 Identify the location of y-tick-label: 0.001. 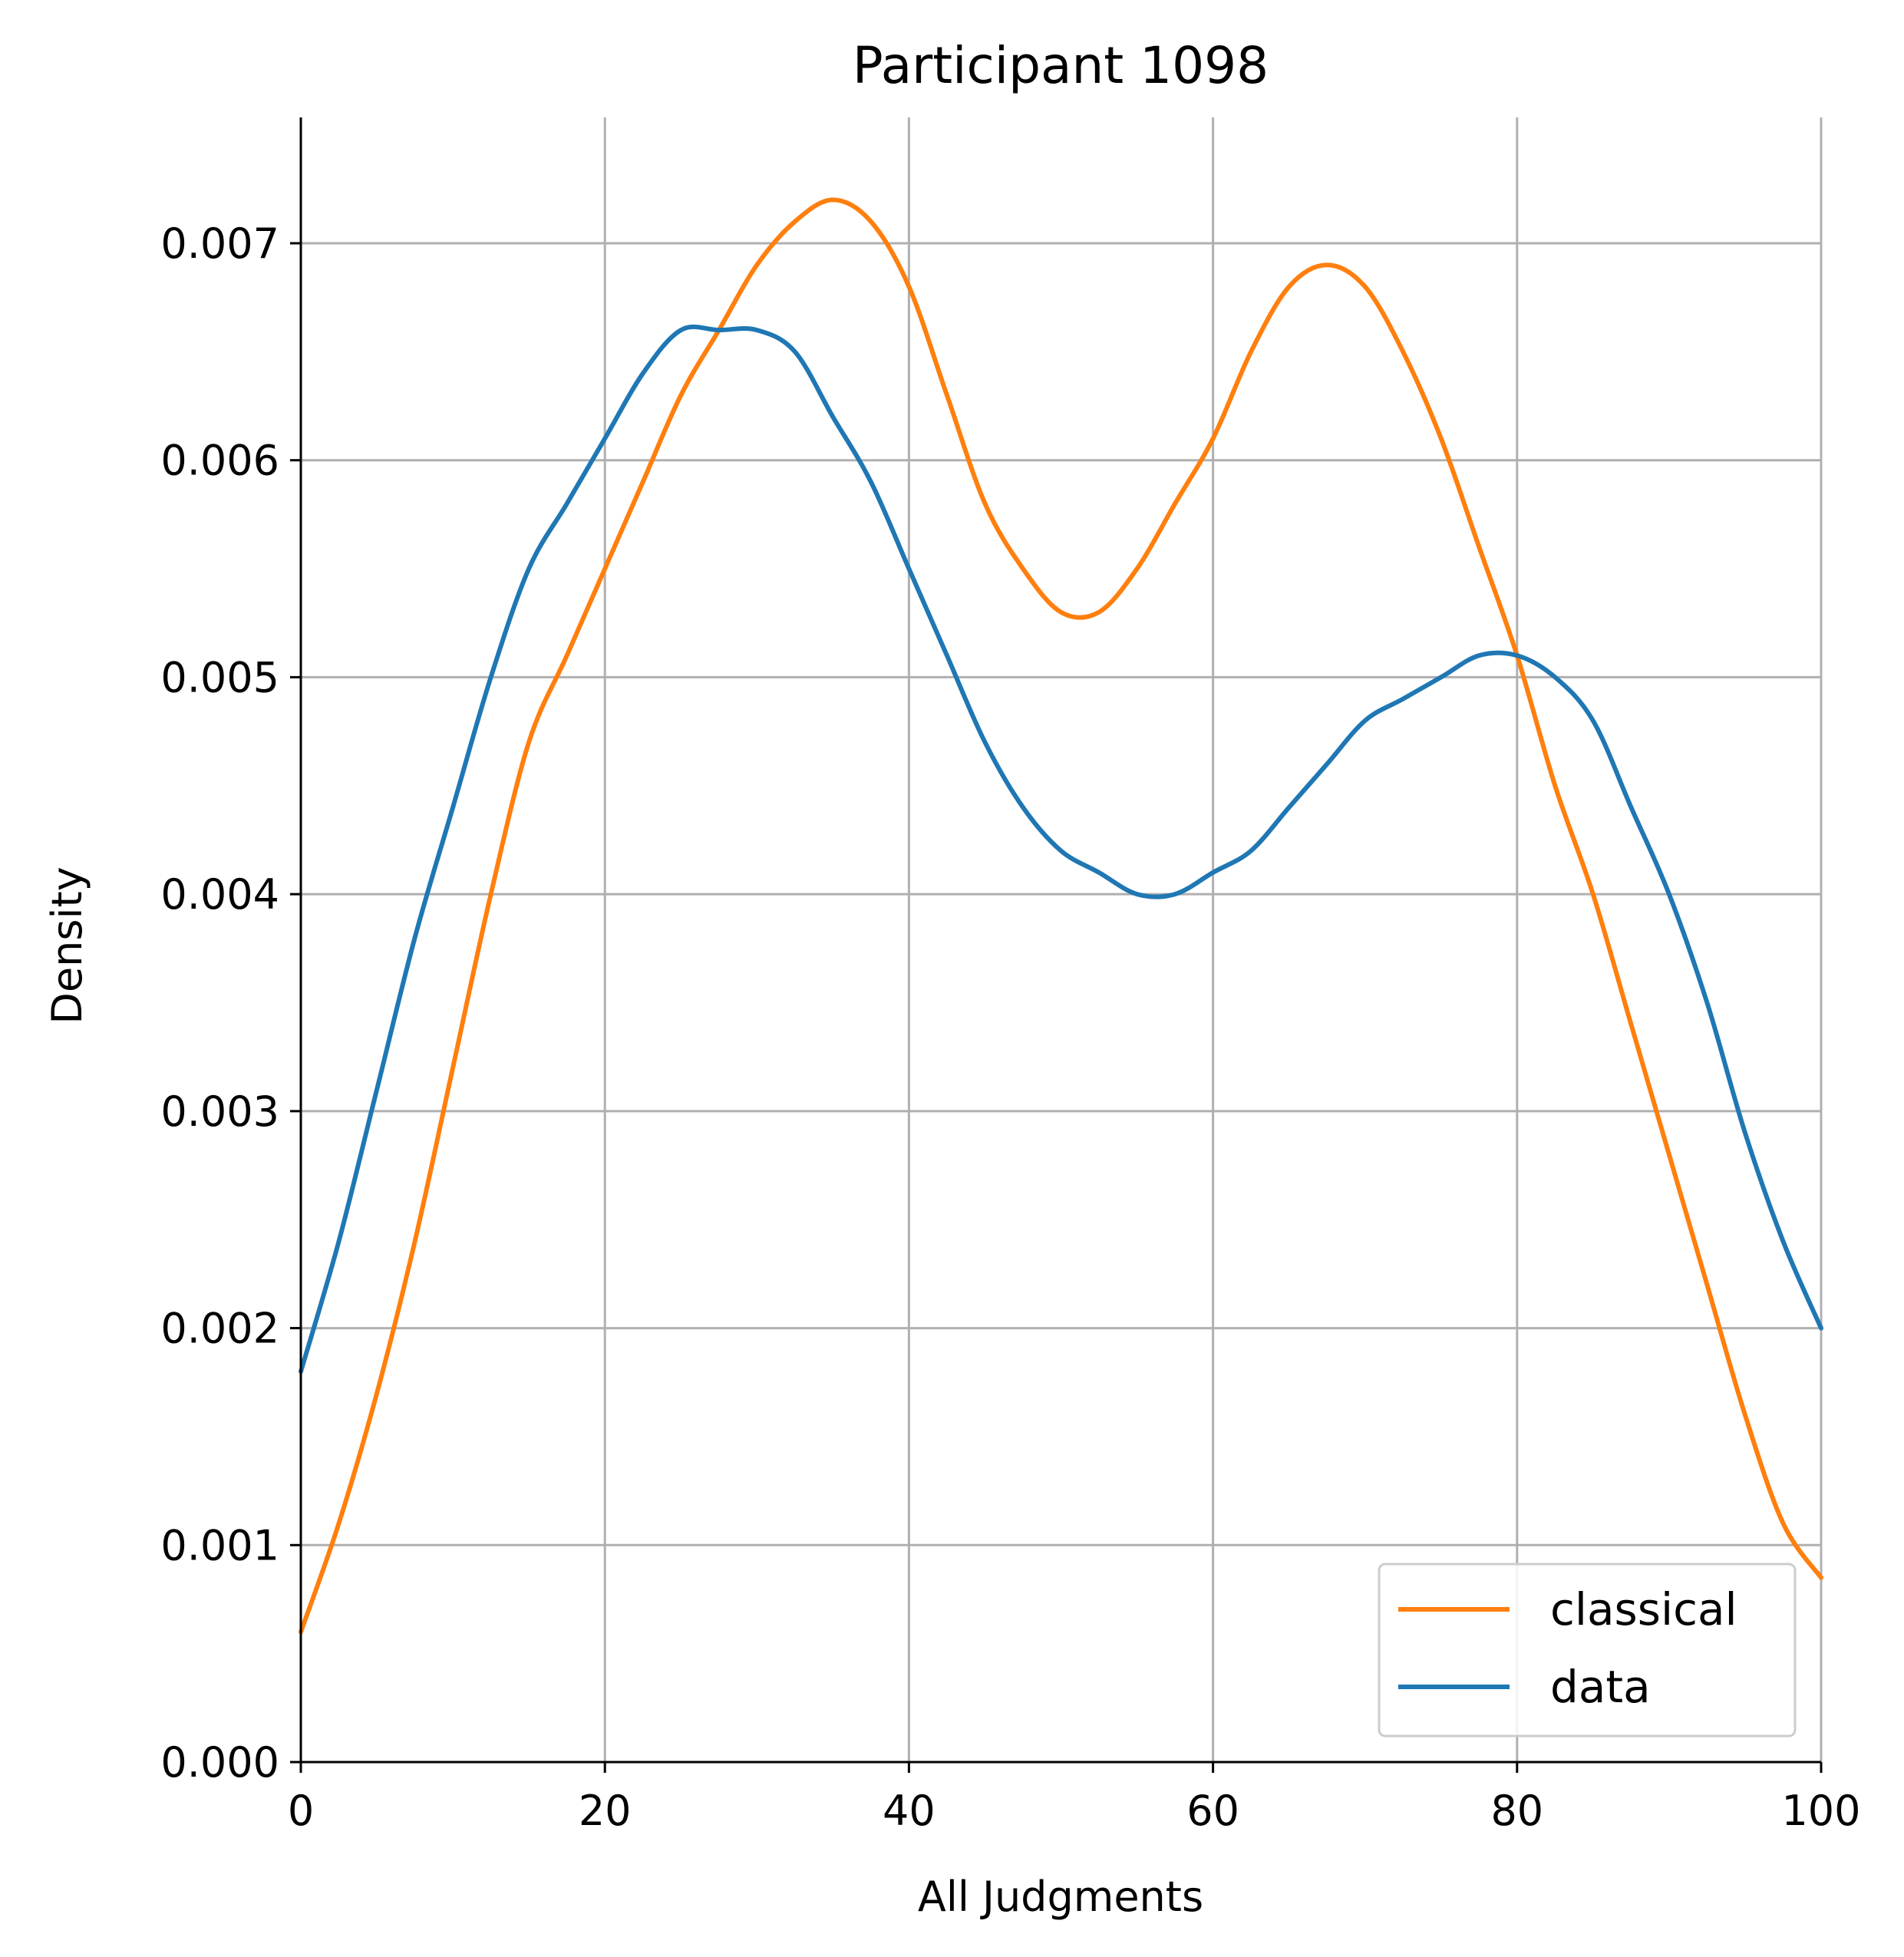
(220, 1545).